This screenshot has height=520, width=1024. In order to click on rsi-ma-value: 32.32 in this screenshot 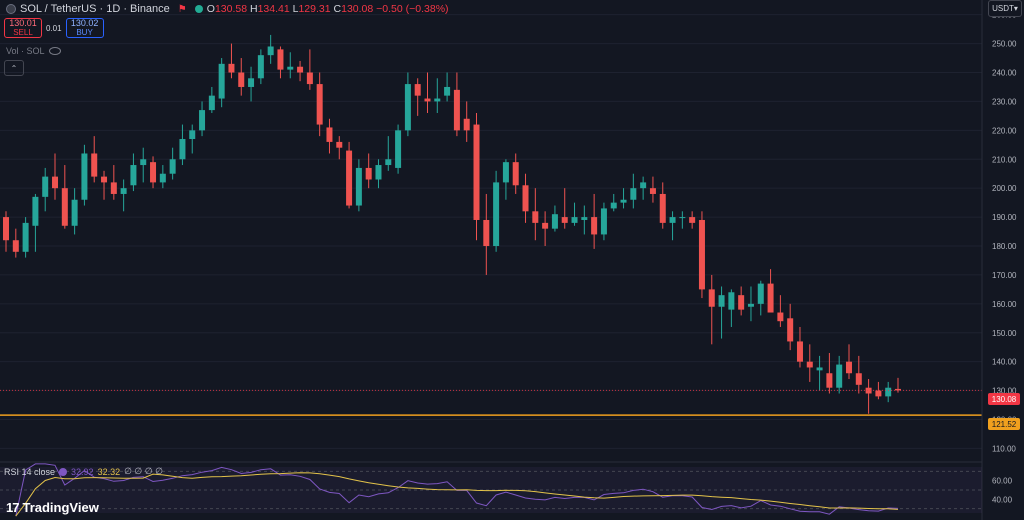, I will do `click(109, 471)`.